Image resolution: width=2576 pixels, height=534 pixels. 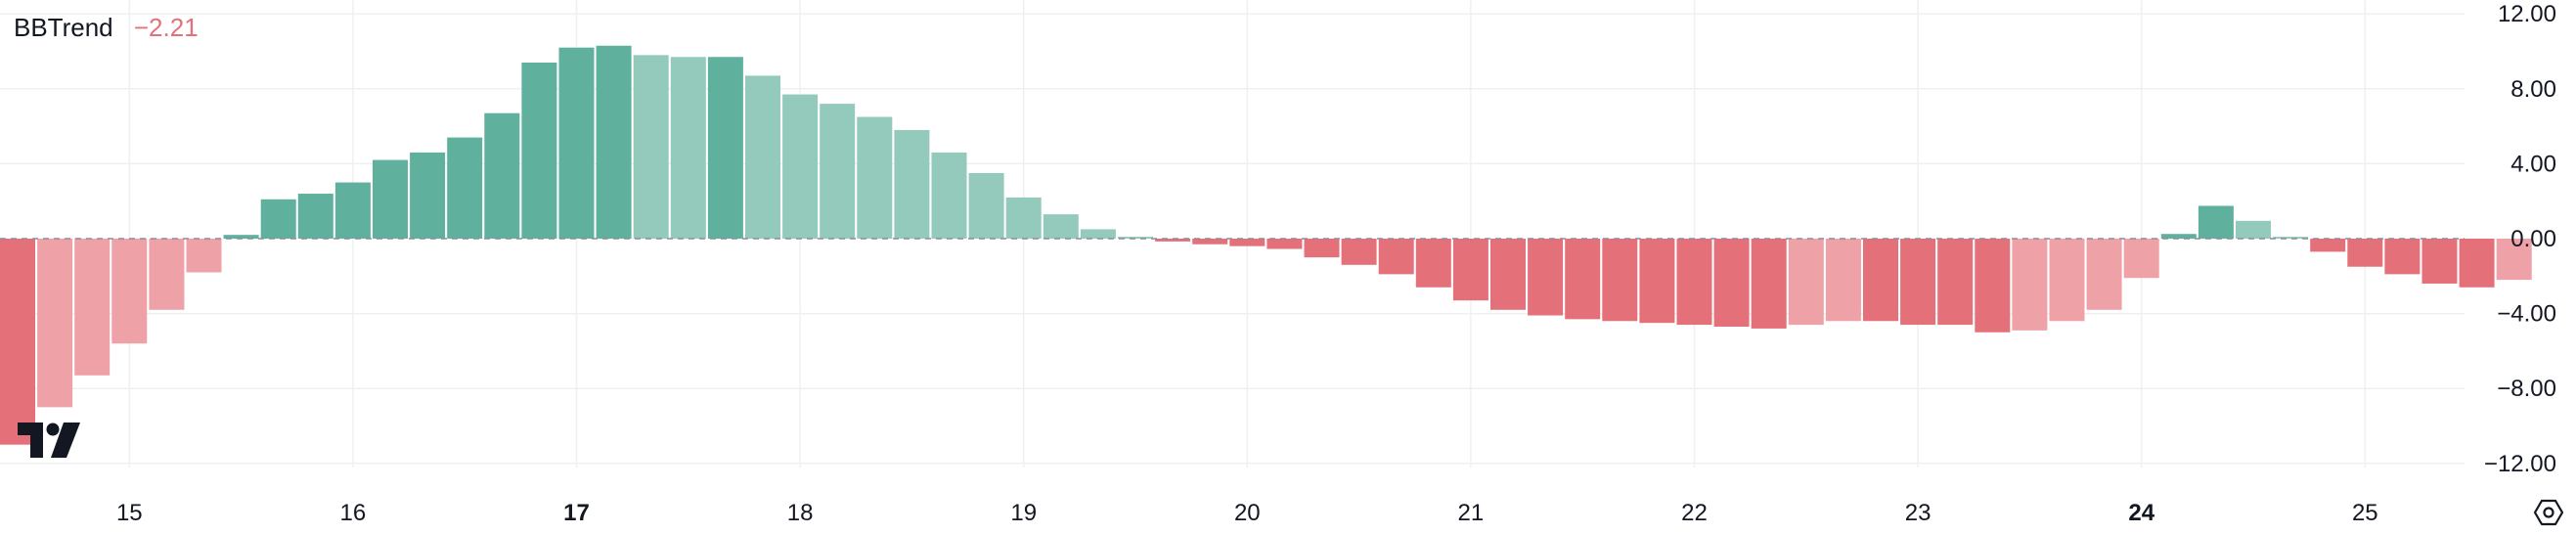 What do you see at coordinates (800, 513) in the screenshot?
I see `x-tick-label: 18` at bounding box center [800, 513].